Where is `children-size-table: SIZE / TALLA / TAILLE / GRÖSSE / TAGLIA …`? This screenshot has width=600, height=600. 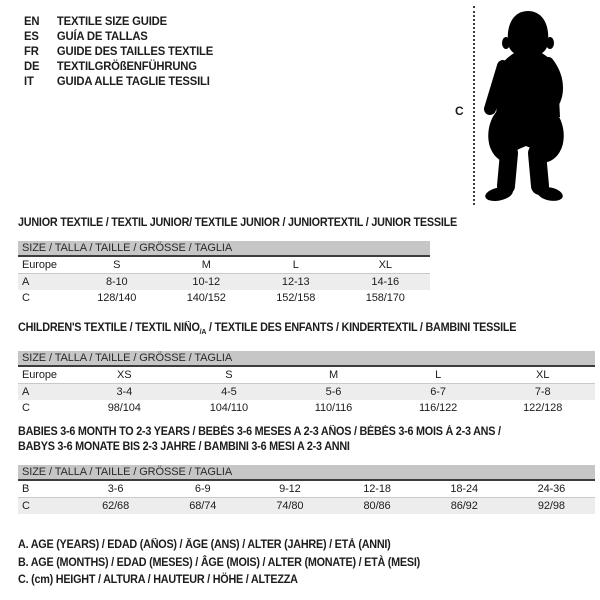 children-size-table: SIZE / TALLA / TAILLE / GRÖSSE / TAGLIA … is located at coordinates (306, 383).